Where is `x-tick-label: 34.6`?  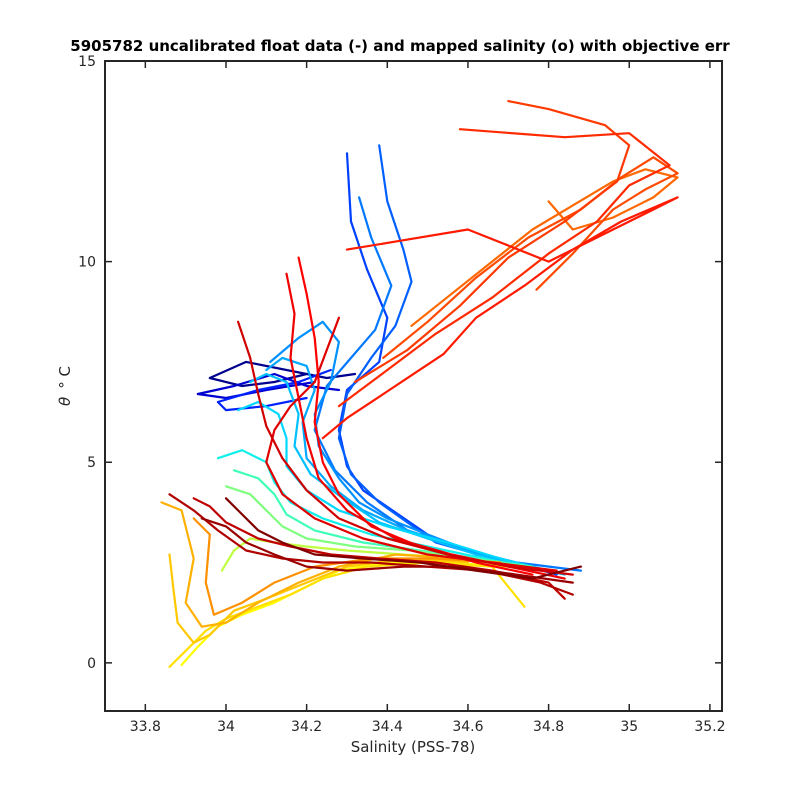 x-tick-label: 34.6 is located at coordinates (467, 727).